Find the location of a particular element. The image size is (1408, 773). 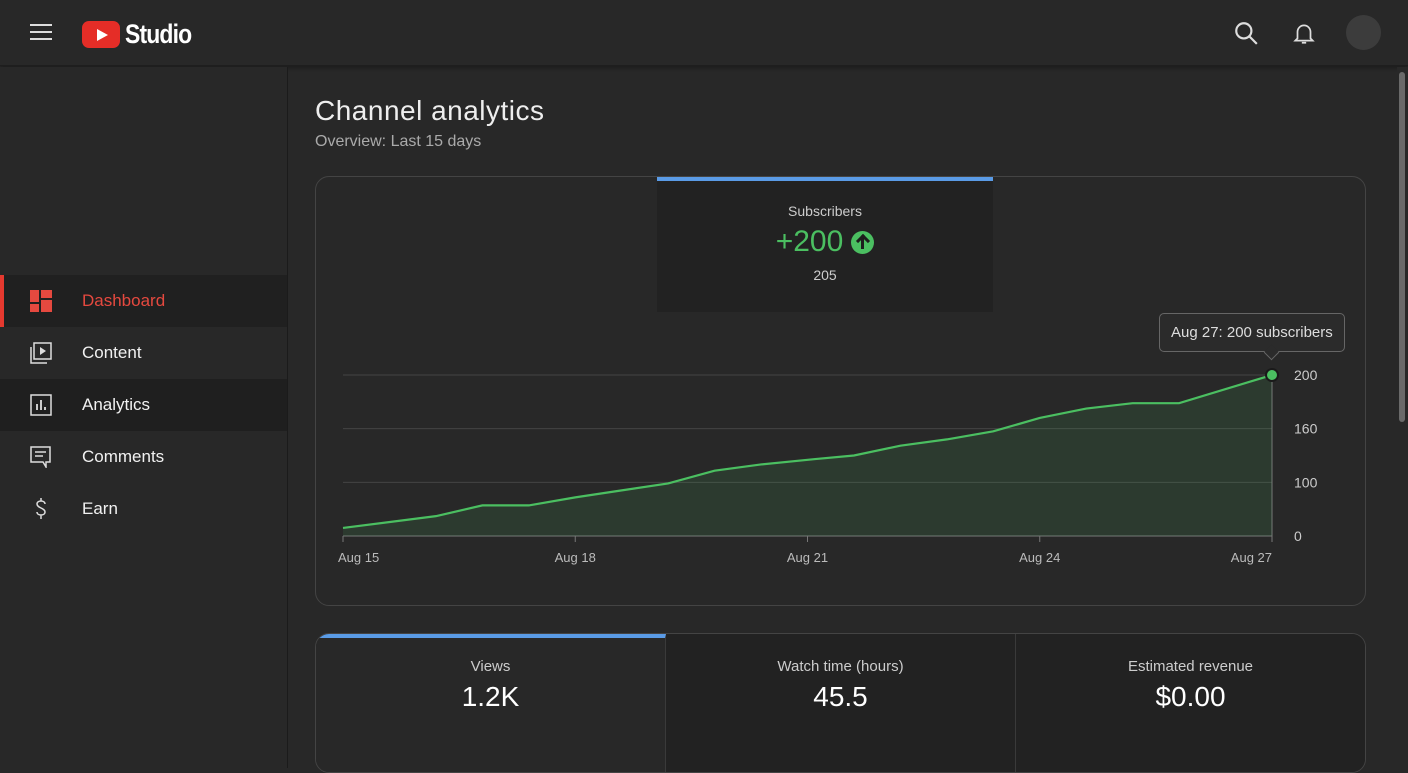

hamburger-menu-icon is located at coordinates (41, 33).